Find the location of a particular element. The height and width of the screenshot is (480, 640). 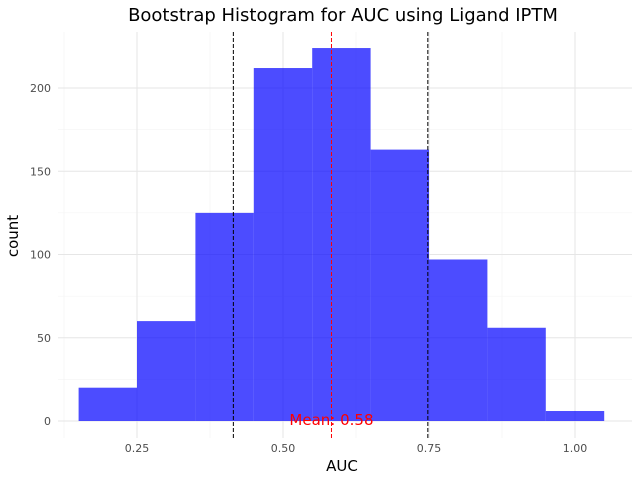

y-axis-ticks: 0 50 100 150 200 is located at coordinates (40, 255).